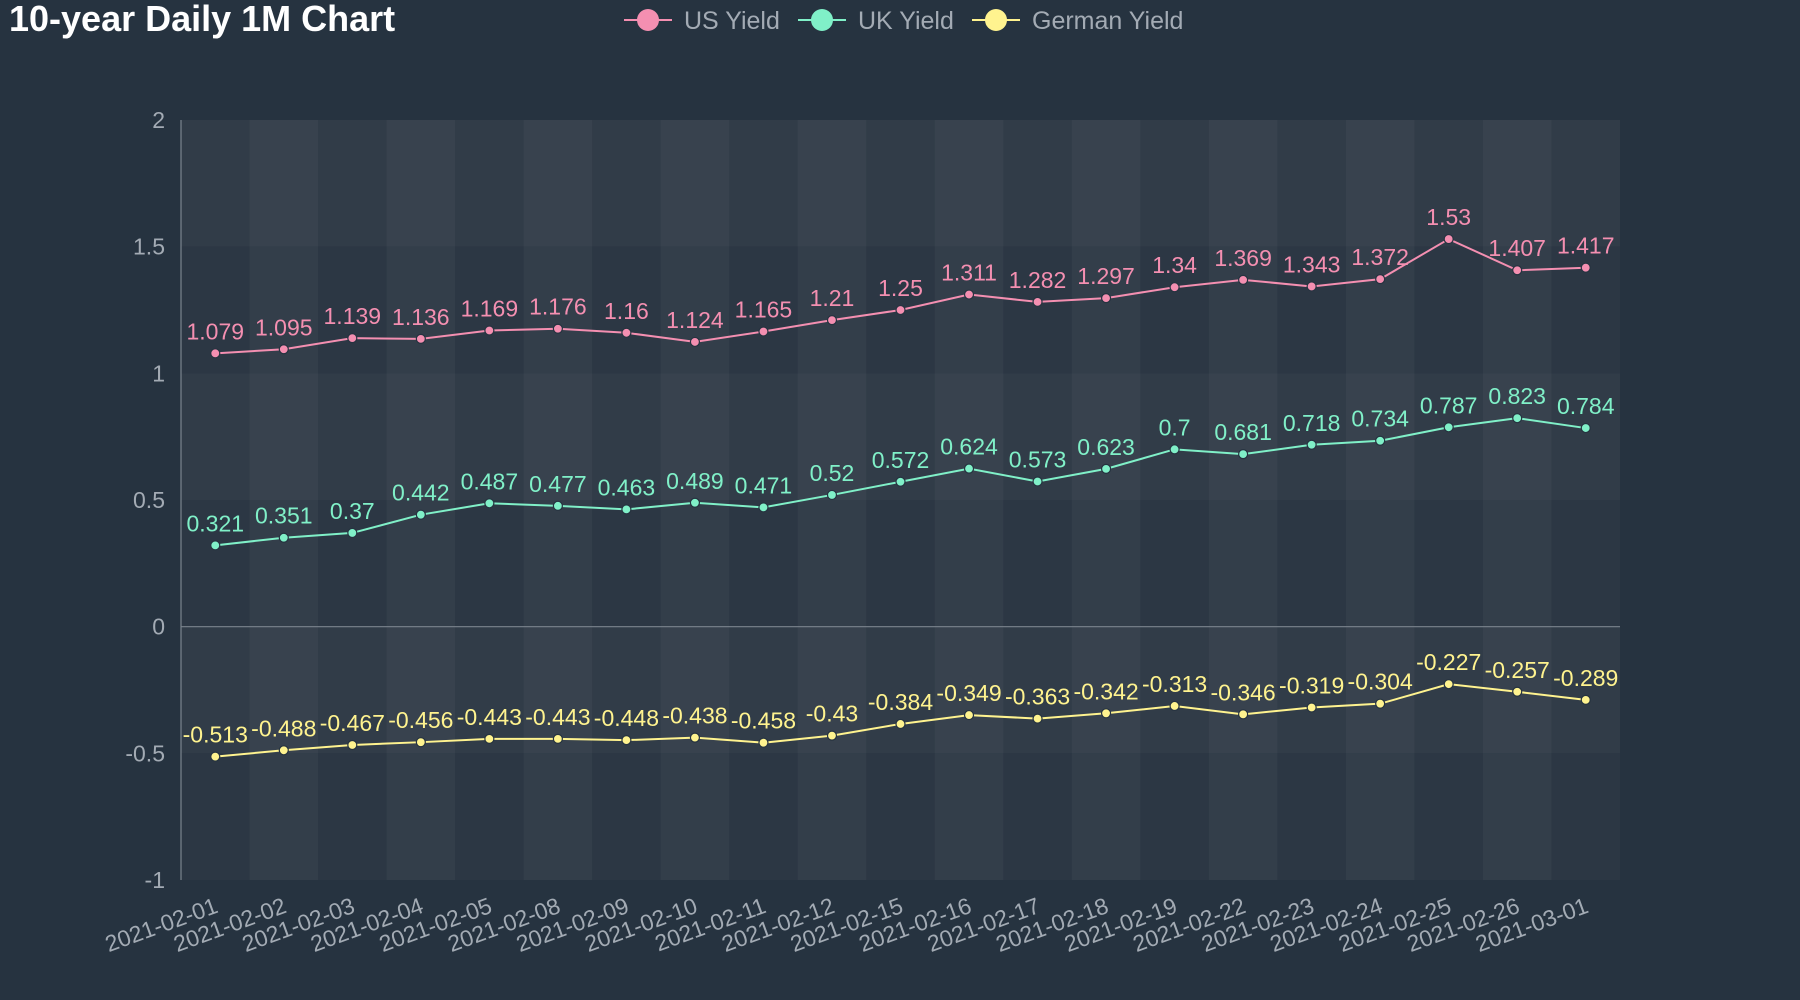  What do you see at coordinates (490, 481) in the screenshot?
I see `data-label: 0.487` at bounding box center [490, 481].